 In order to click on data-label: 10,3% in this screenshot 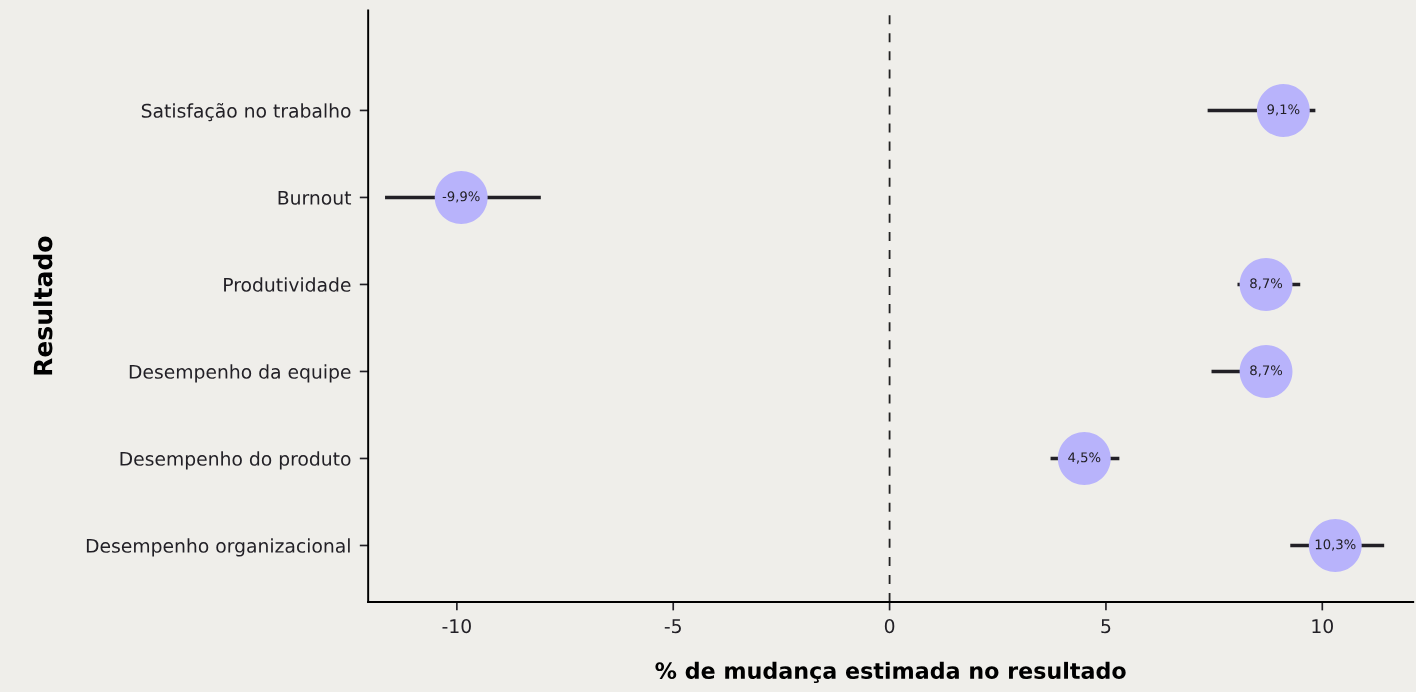, I will do `click(1335, 545)`.